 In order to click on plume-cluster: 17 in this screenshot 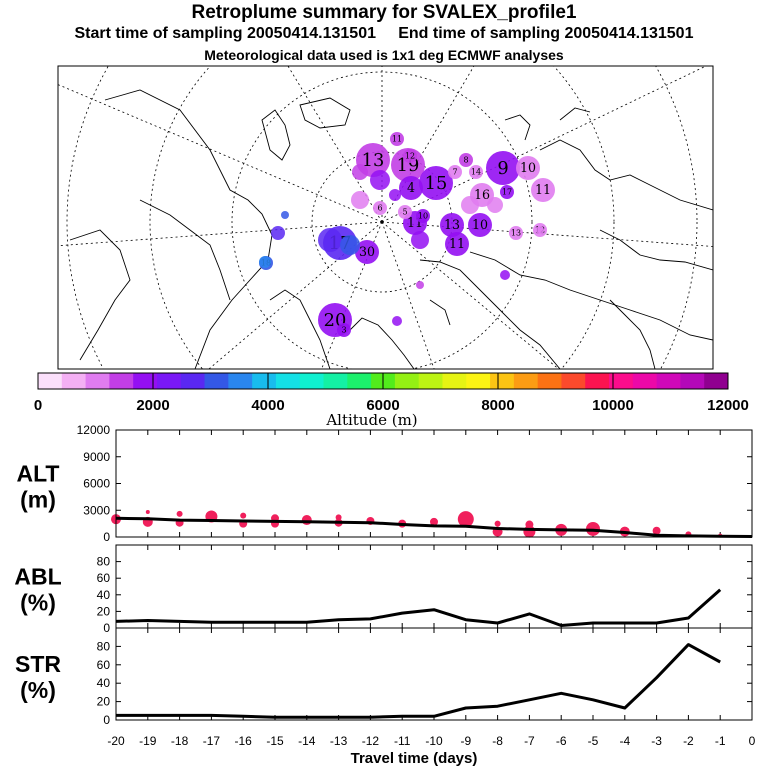, I will do `click(507, 192)`.